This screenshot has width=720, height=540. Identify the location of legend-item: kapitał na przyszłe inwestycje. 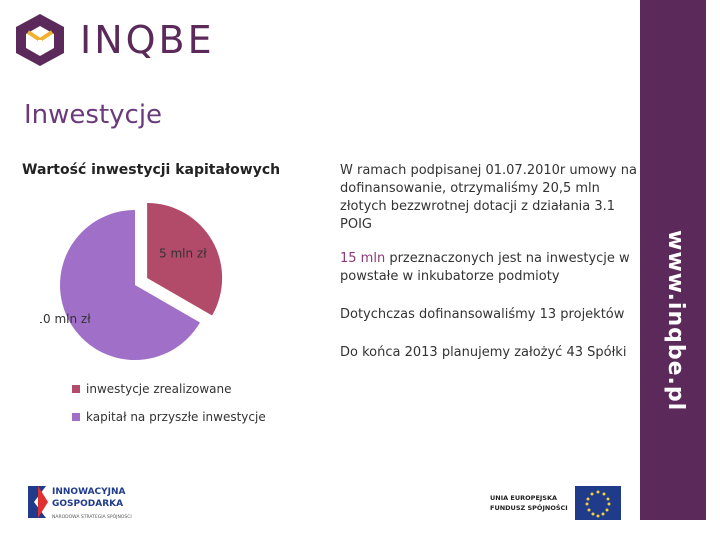
(169, 417).